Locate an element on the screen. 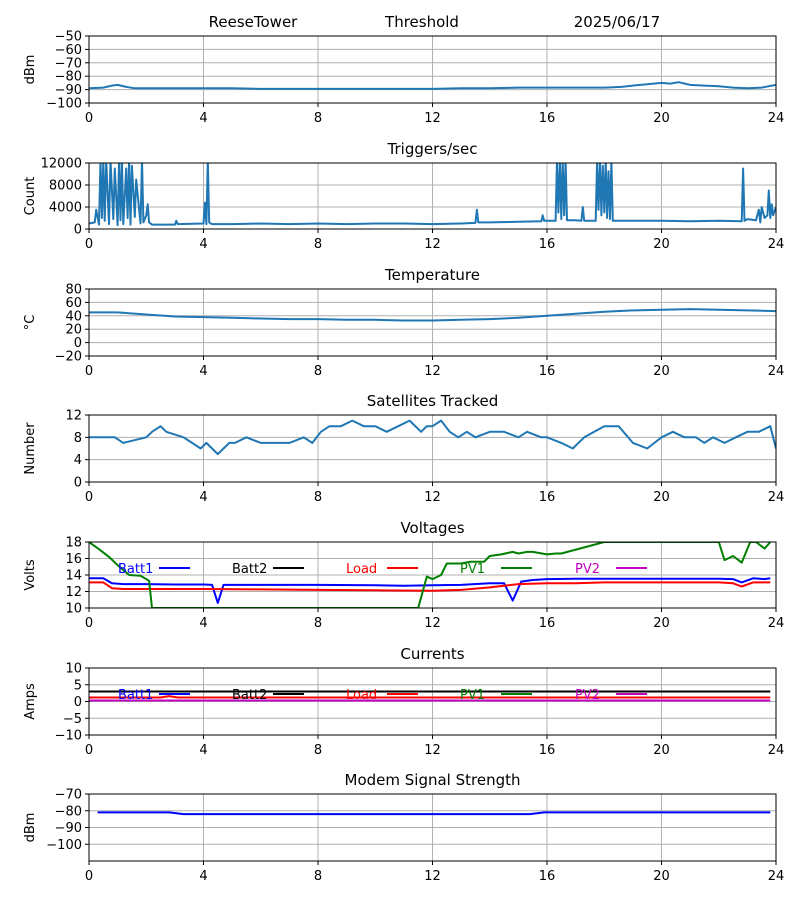  y-tick-label: 4 is located at coordinates (78, 460).